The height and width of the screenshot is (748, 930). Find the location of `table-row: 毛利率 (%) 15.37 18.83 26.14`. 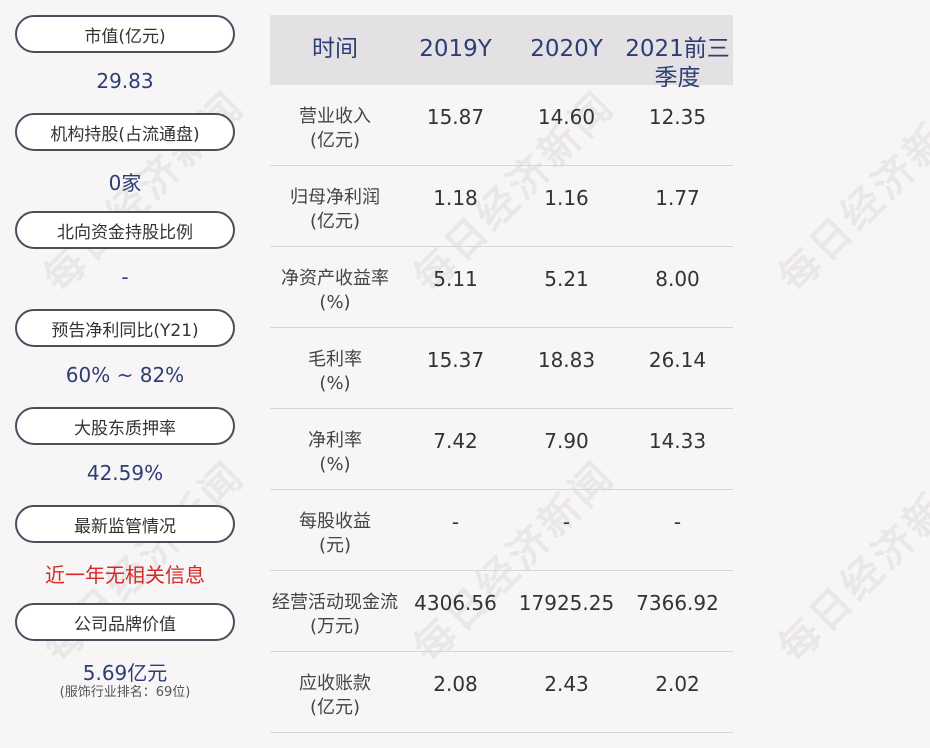

table-row: 毛利率 (%) 15.37 18.83 26.14 is located at coordinates (501, 368).